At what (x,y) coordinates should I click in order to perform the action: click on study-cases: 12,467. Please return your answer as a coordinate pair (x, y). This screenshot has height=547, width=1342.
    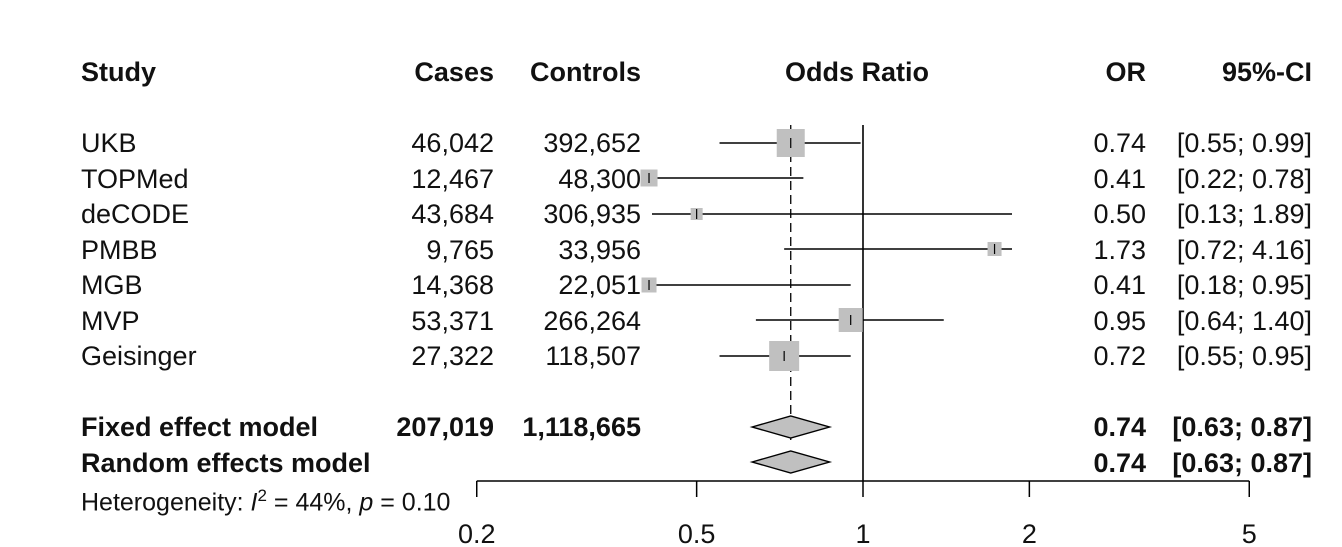
    Looking at the image, I should click on (452, 179).